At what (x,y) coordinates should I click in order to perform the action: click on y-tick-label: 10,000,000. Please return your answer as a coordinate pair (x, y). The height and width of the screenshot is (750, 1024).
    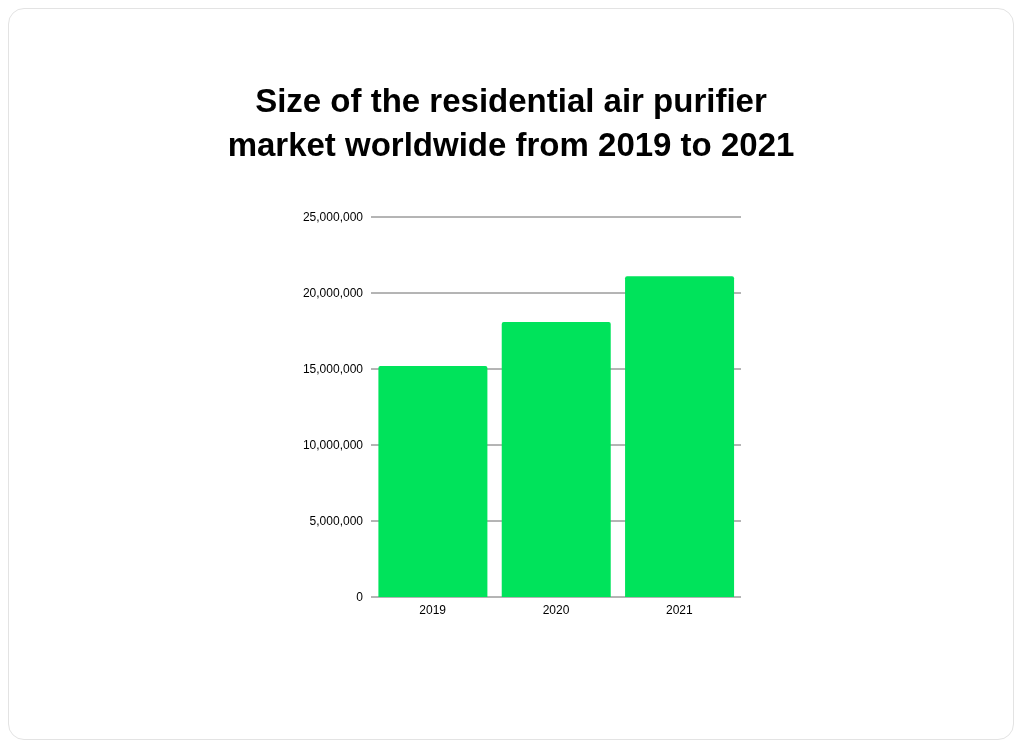
    Looking at the image, I should click on (333, 445).